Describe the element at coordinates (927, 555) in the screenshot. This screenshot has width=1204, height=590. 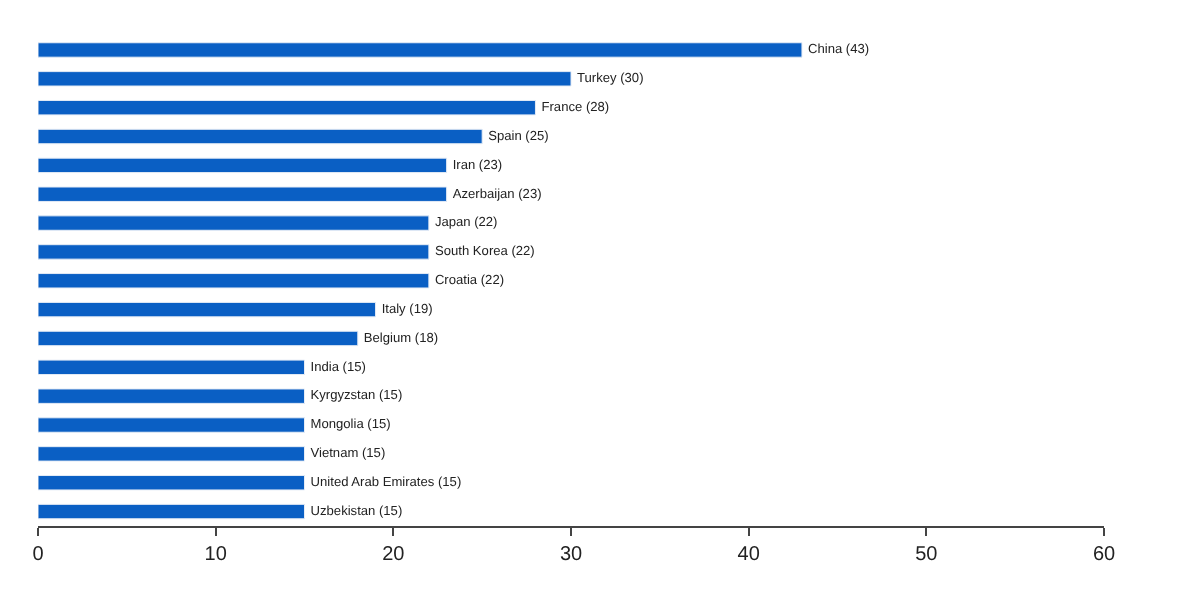
I see `x-tick-label: 50` at that location.